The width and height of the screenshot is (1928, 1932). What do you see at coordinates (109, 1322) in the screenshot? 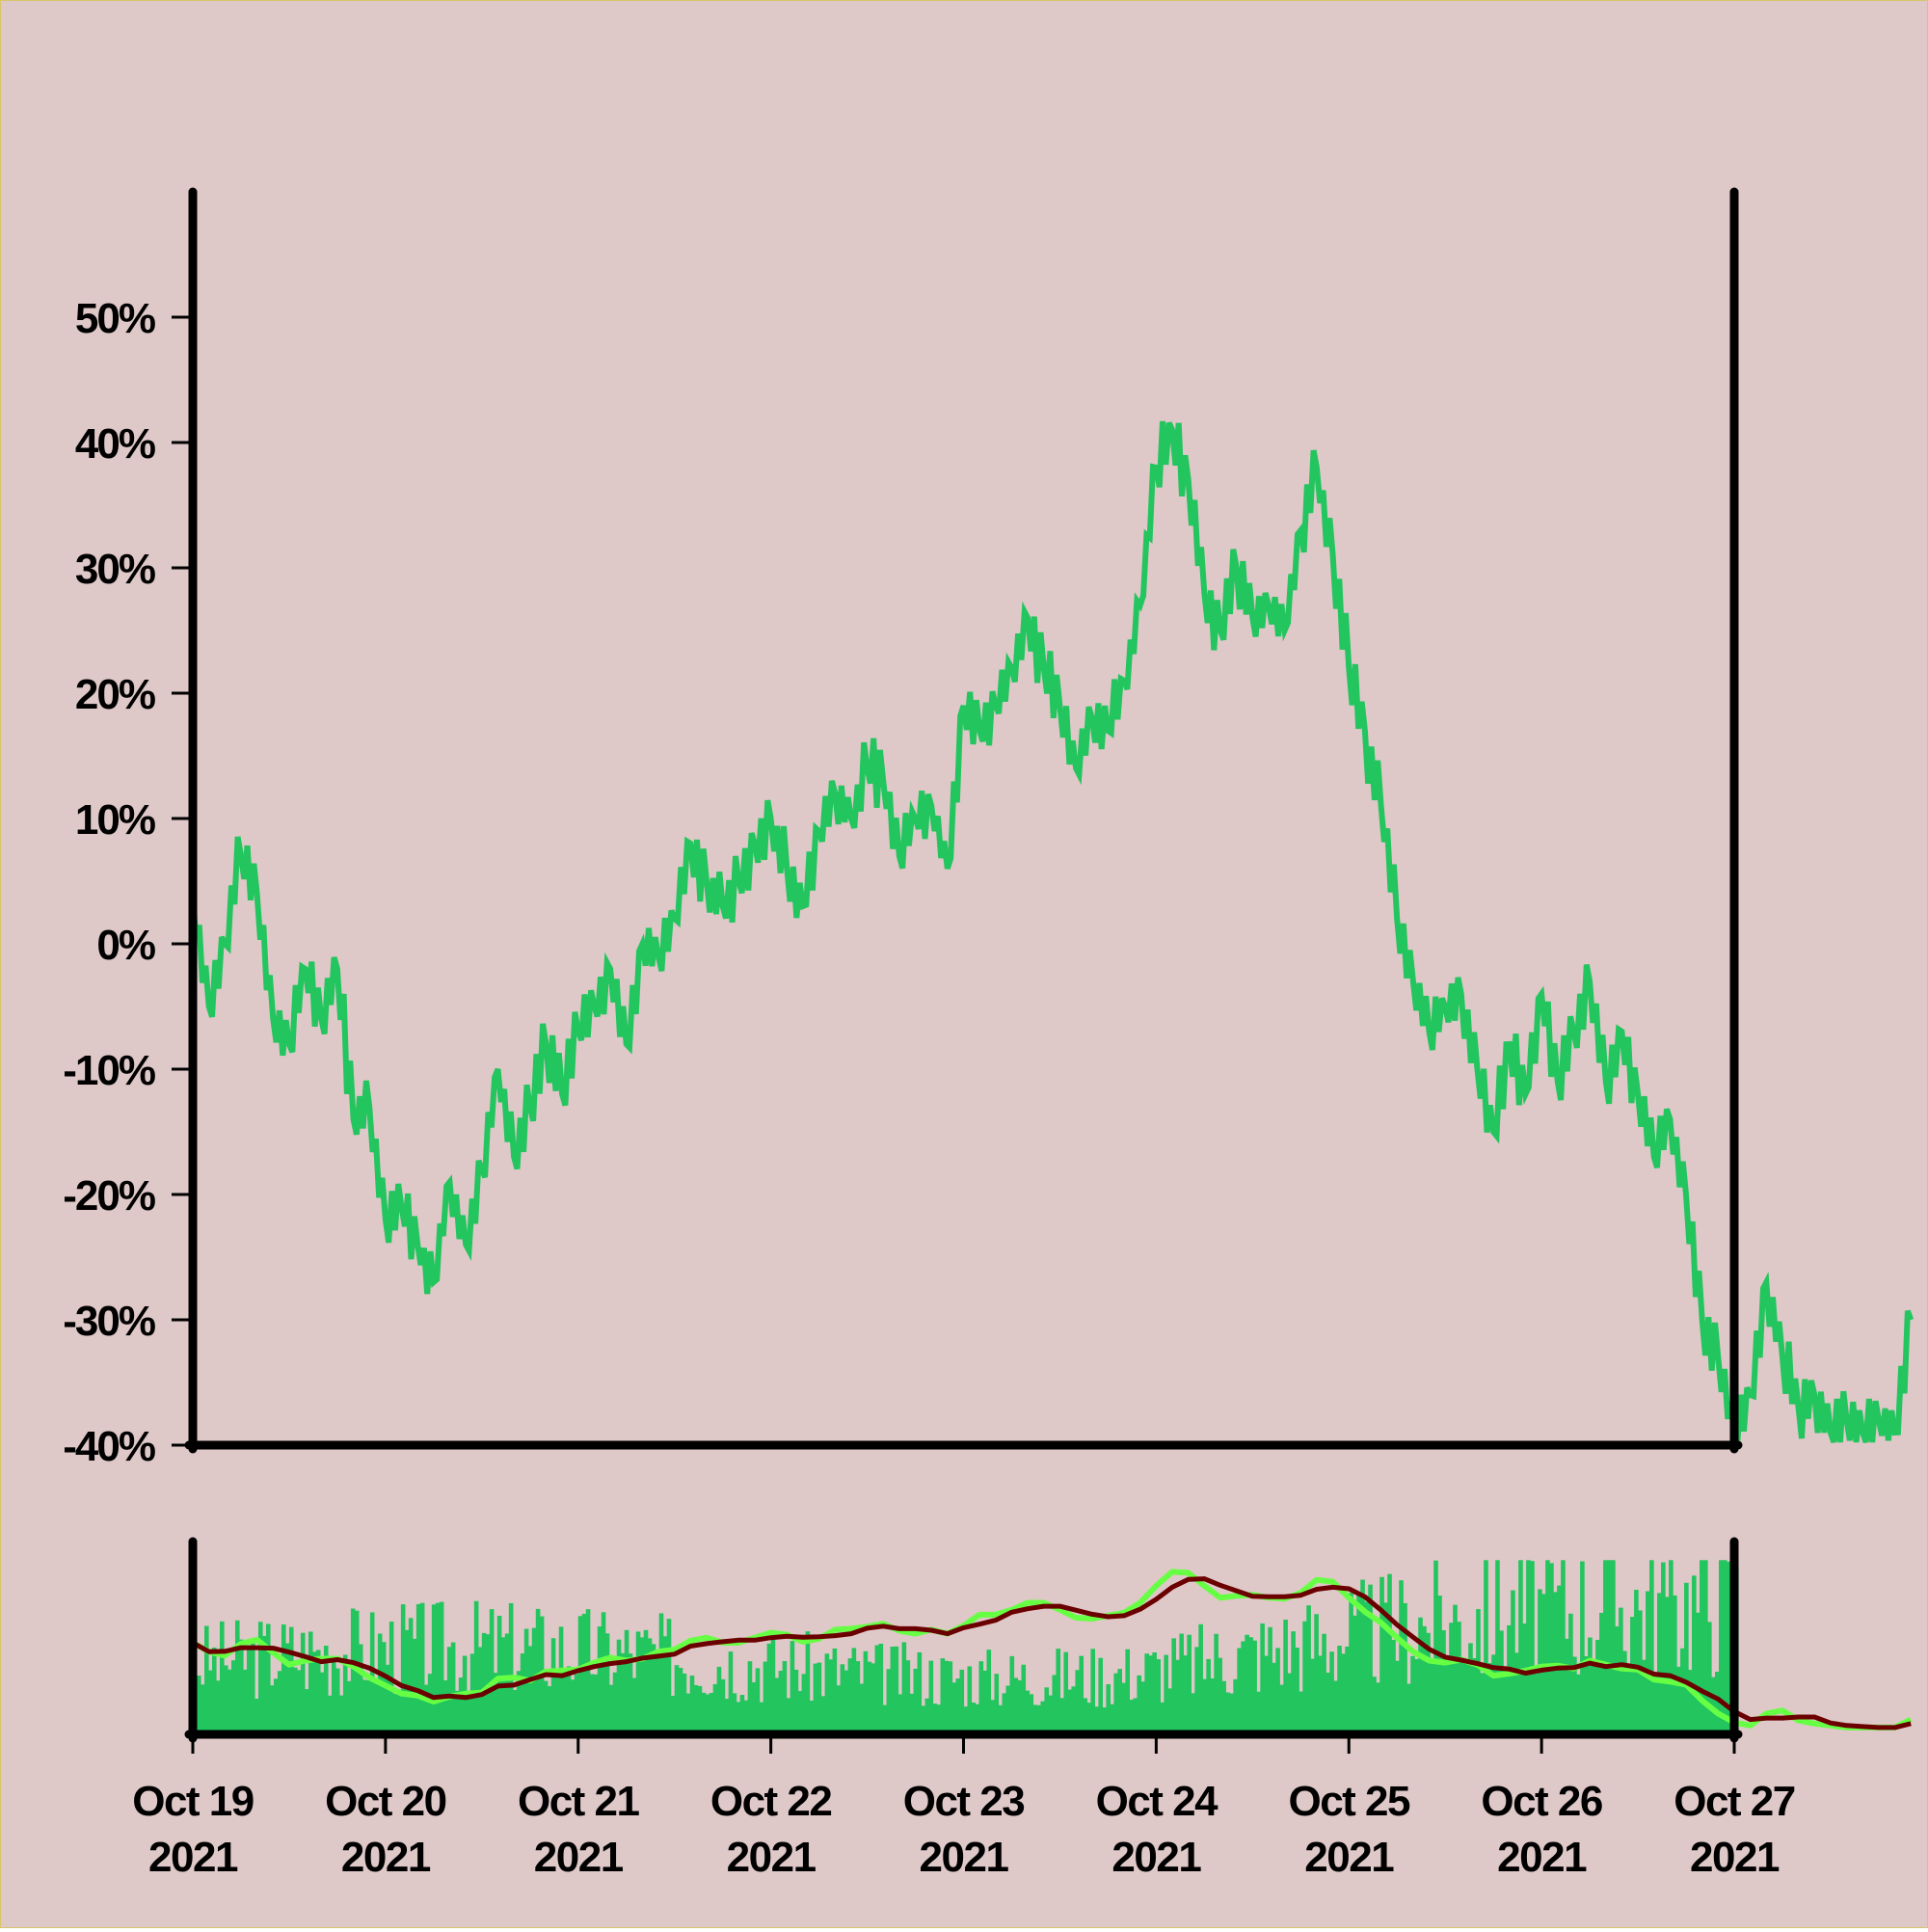
I see `y-tick-label: -30%` at bounding box center [109, 1322].